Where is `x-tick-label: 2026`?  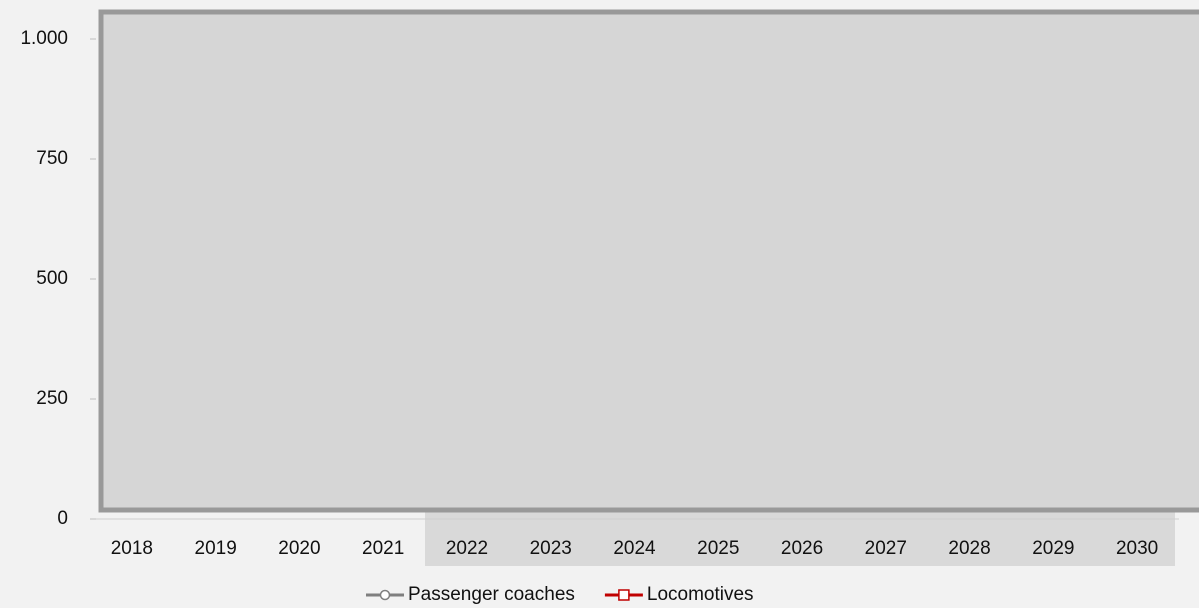 x-tick-label: 2026 is located at coordinates (802, 548).